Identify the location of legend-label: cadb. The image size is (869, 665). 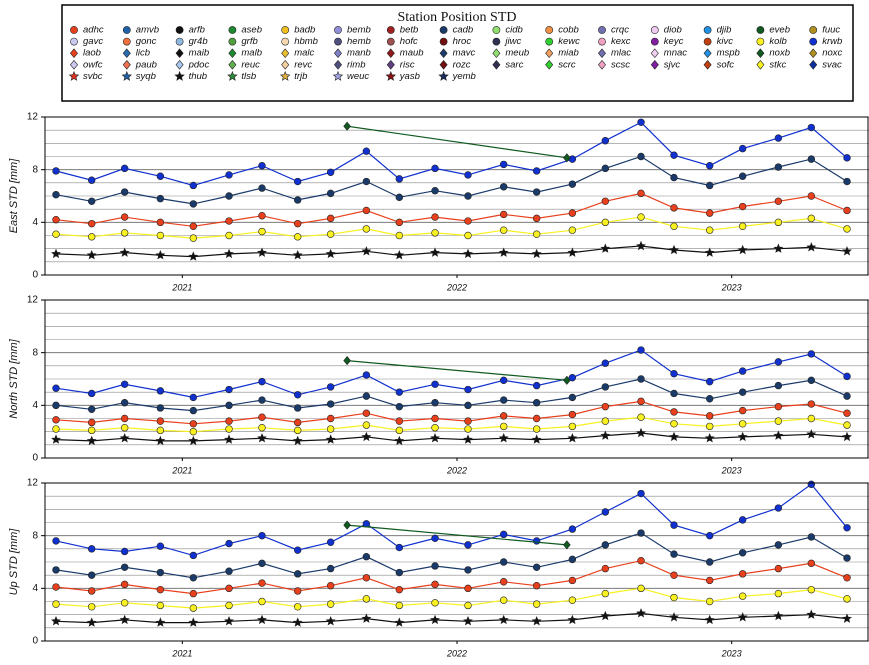
(463, 30).